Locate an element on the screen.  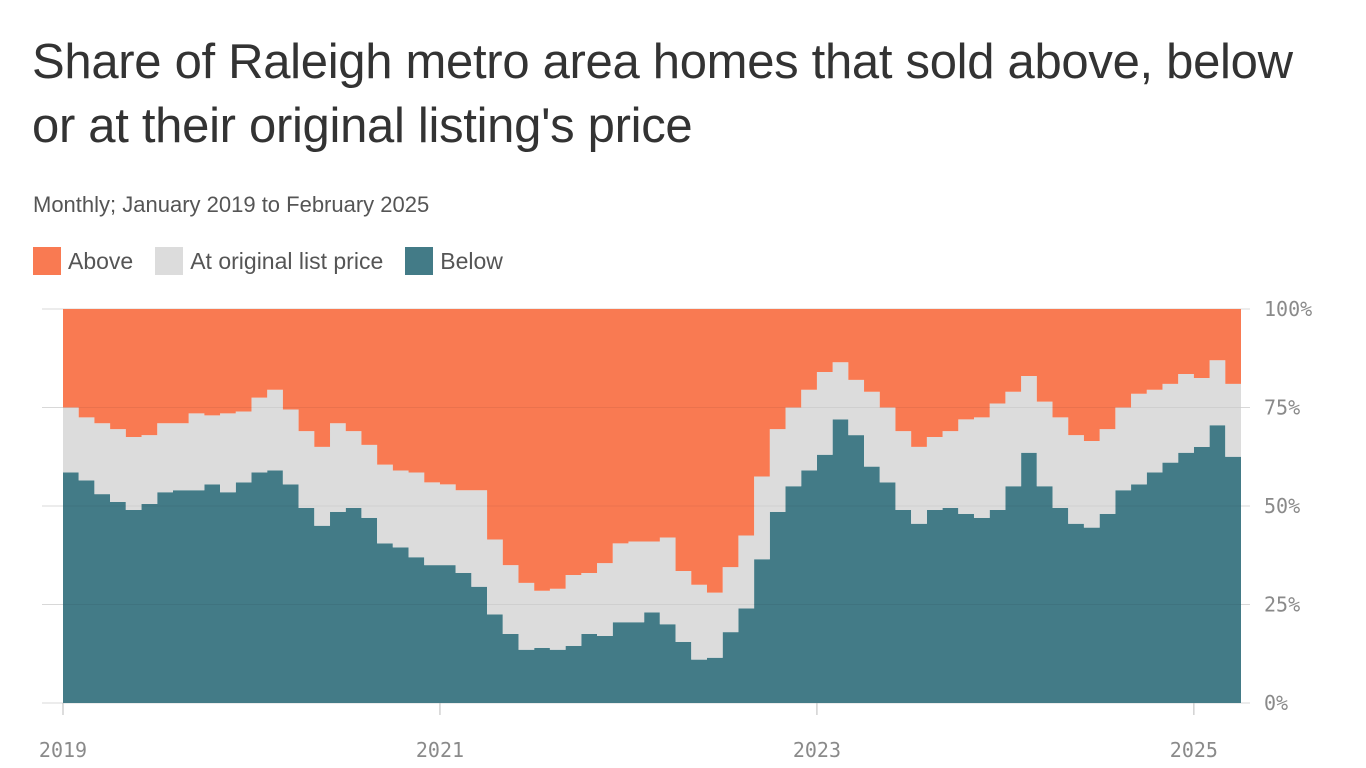
x-tick-label: 2021 is located at coordinates (440, 750).